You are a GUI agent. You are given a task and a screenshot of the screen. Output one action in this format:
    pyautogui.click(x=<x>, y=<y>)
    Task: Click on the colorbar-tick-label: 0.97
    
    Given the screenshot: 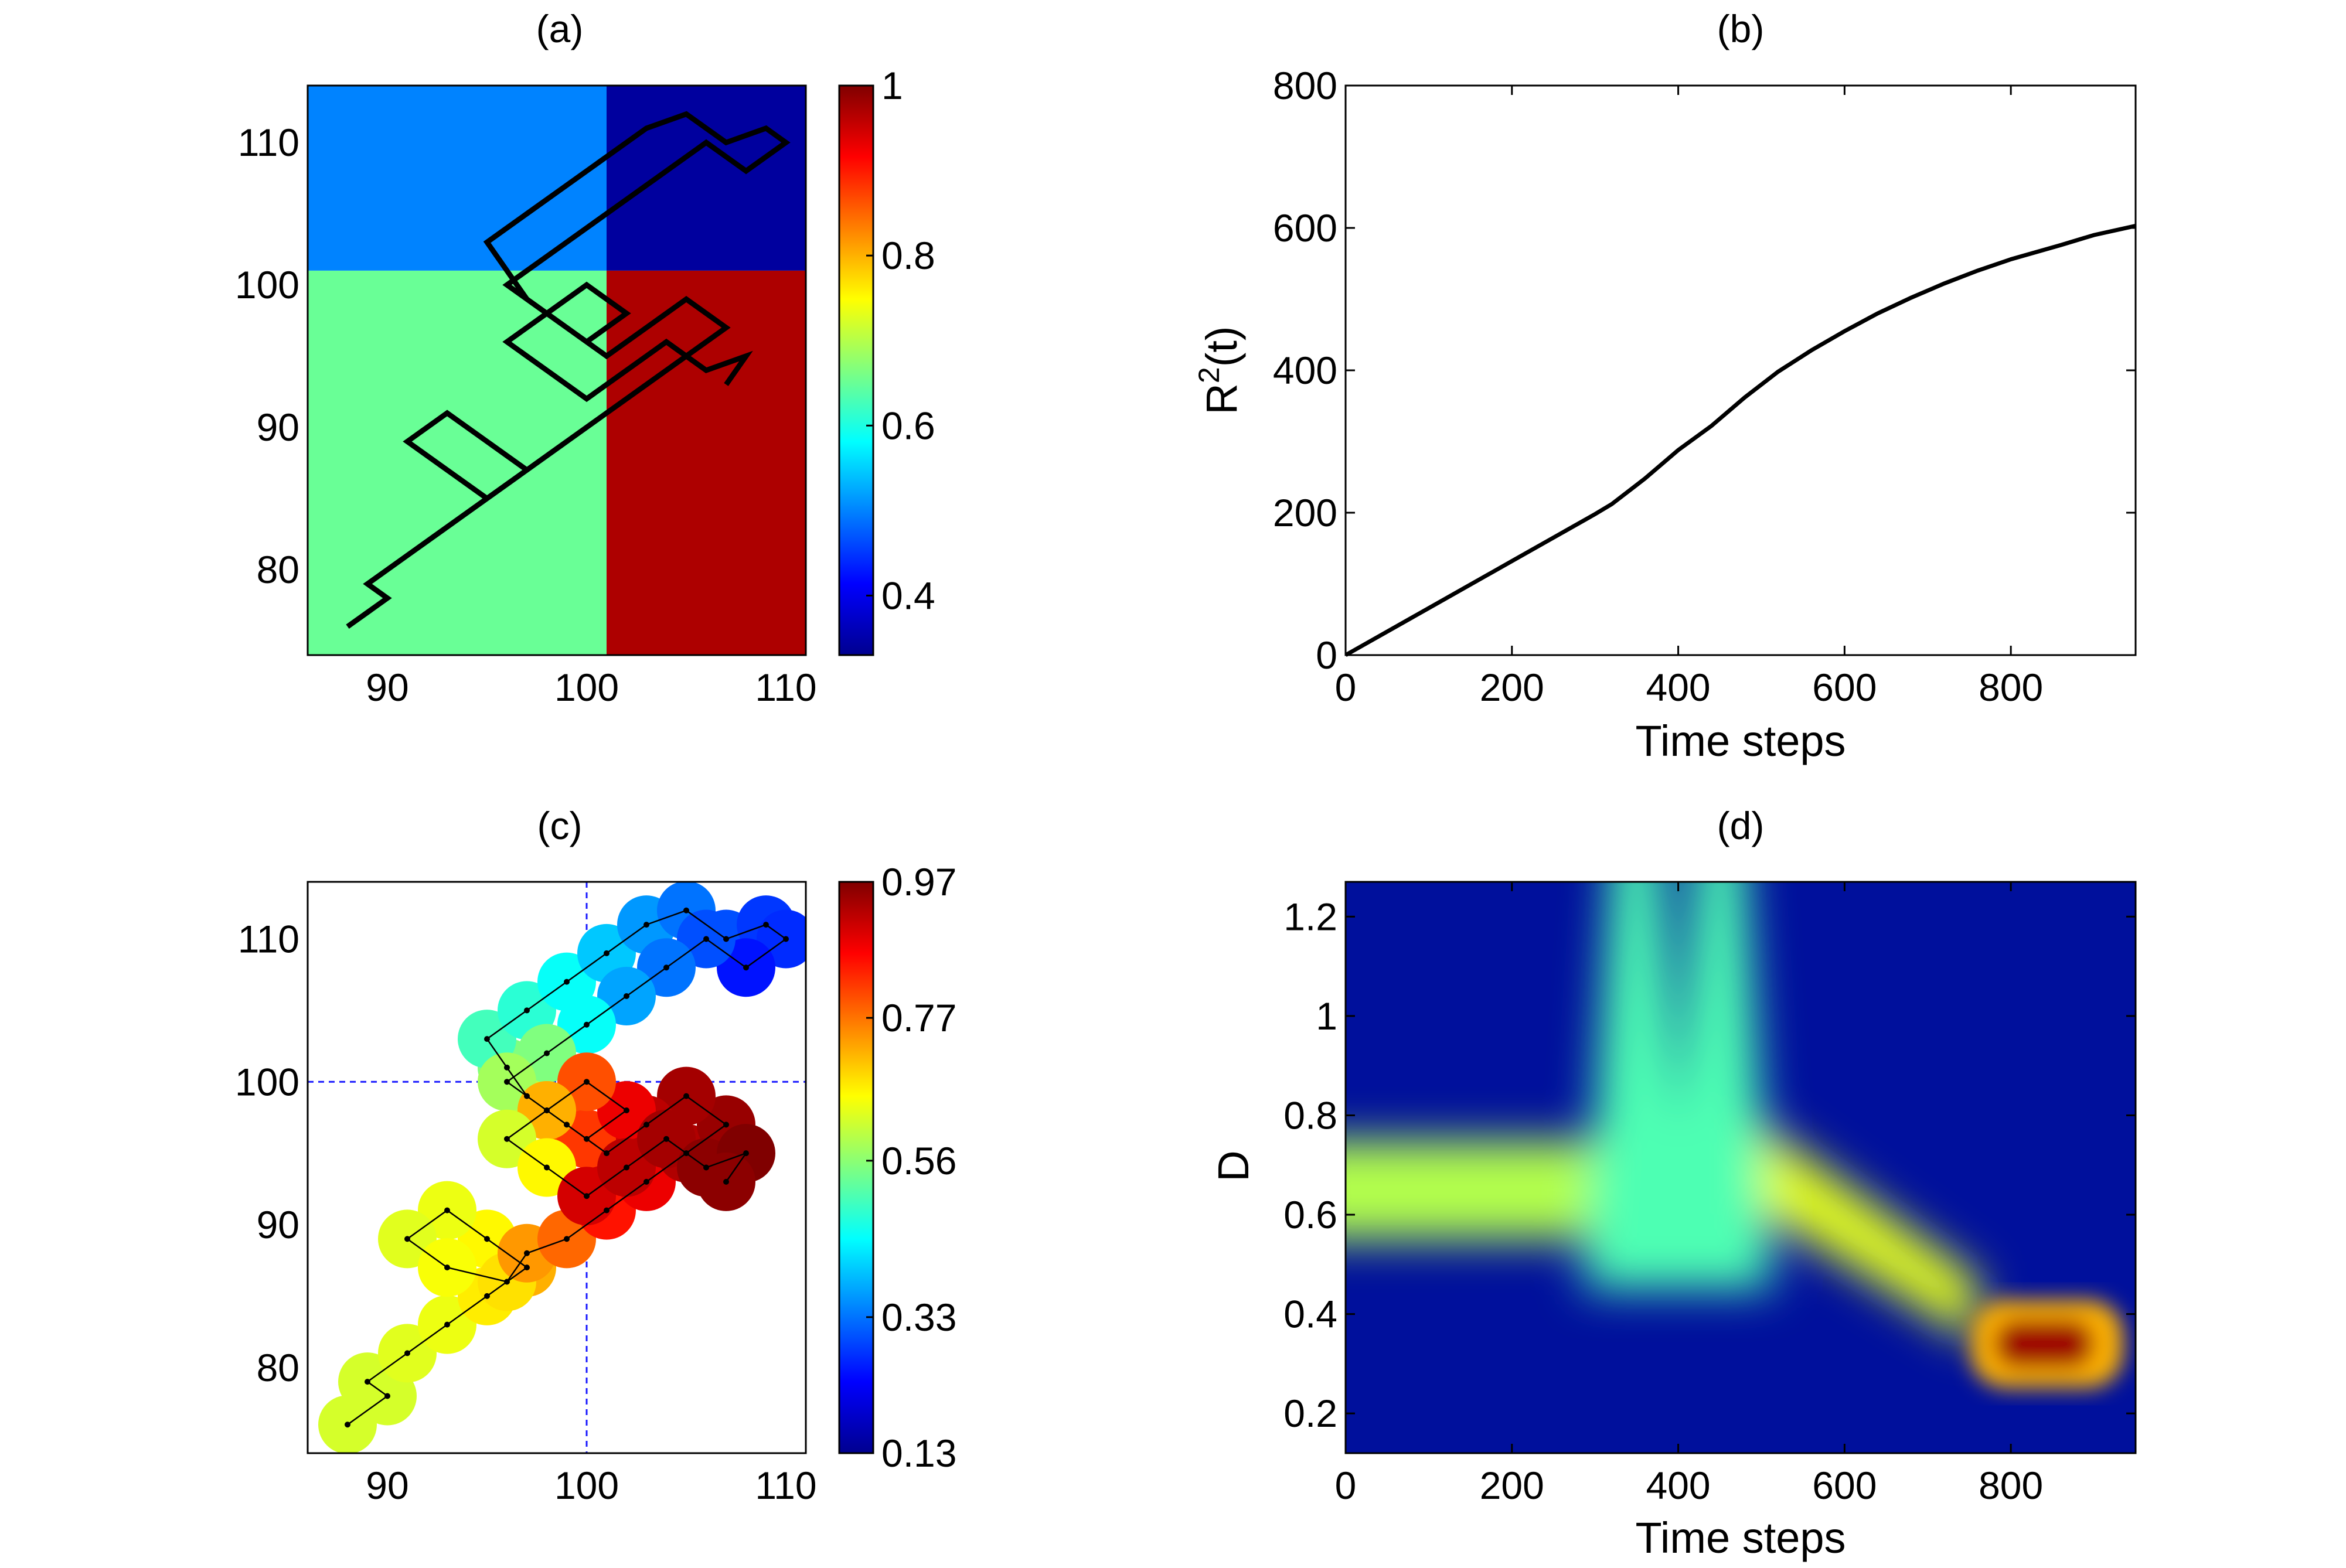 What is the action you would take?
    pyautogui.click(x=918, y=882)
    